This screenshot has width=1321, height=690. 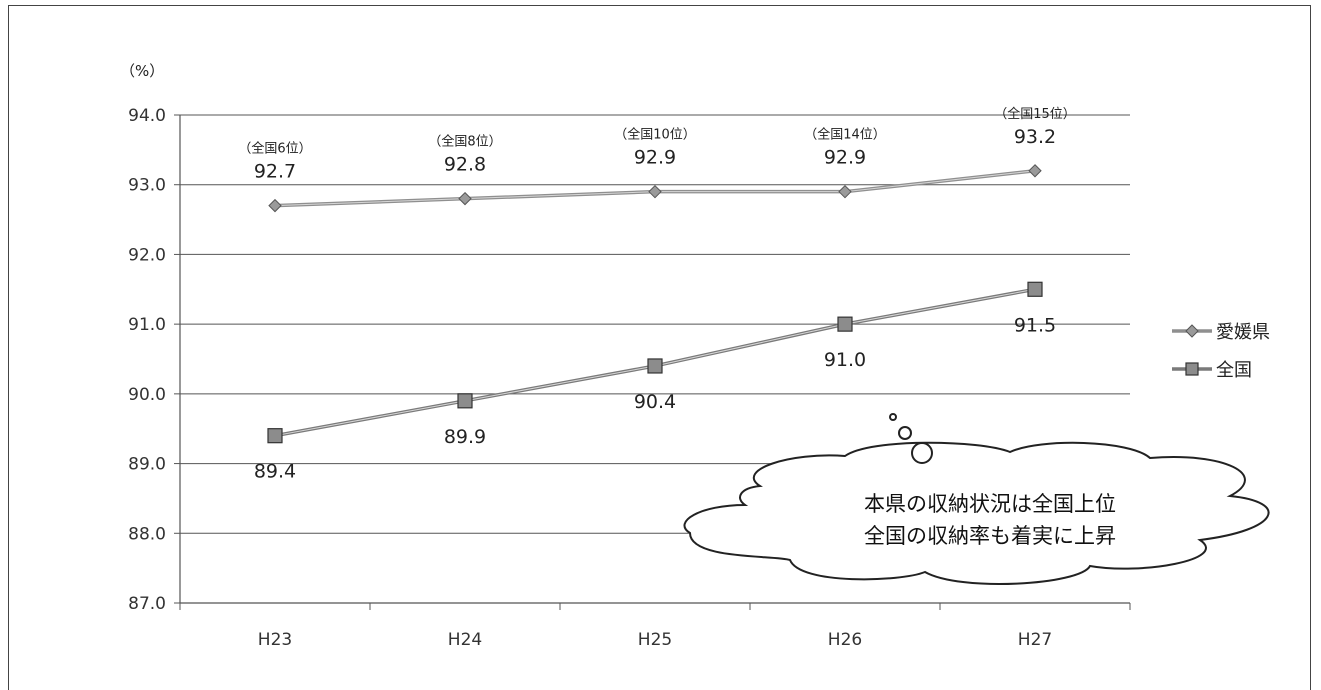 I want to click on data-label: 92.8, so click(x=465, y=165).